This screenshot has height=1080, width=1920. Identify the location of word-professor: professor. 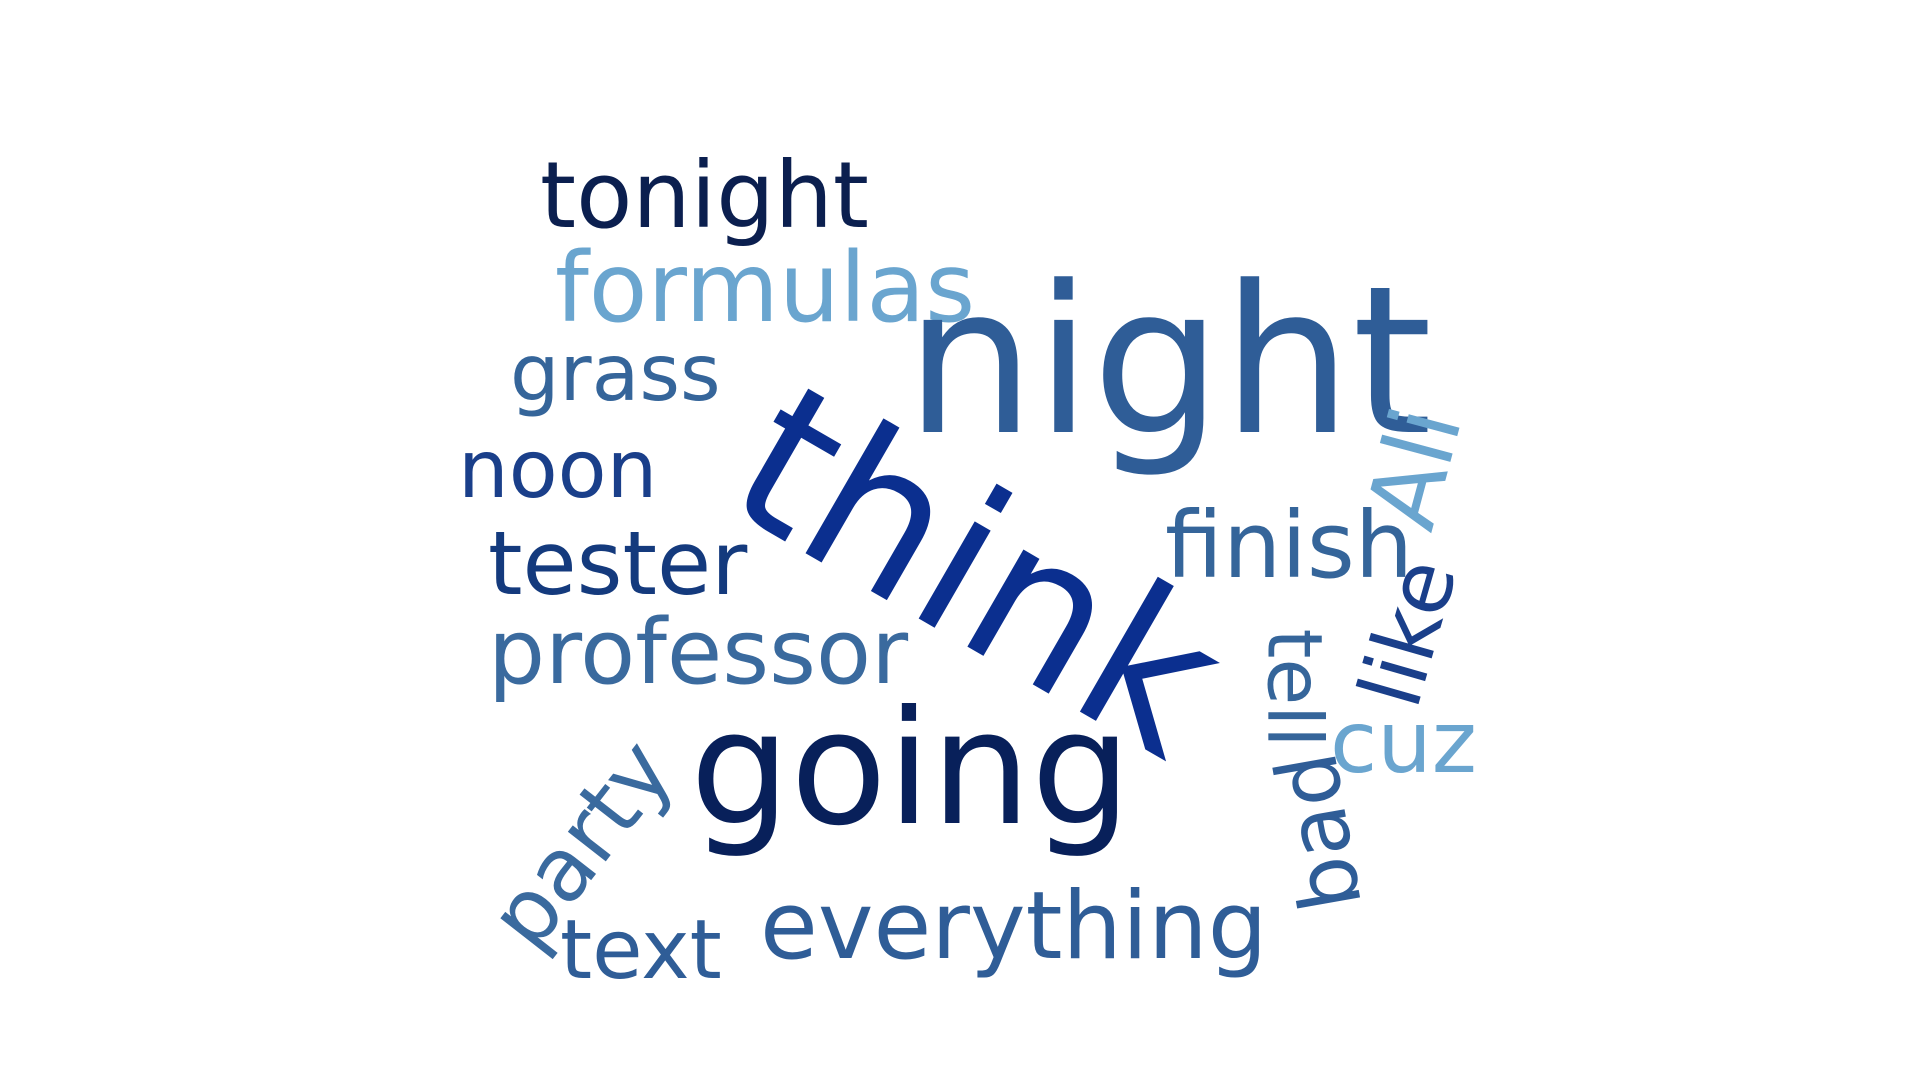
(698, 652).